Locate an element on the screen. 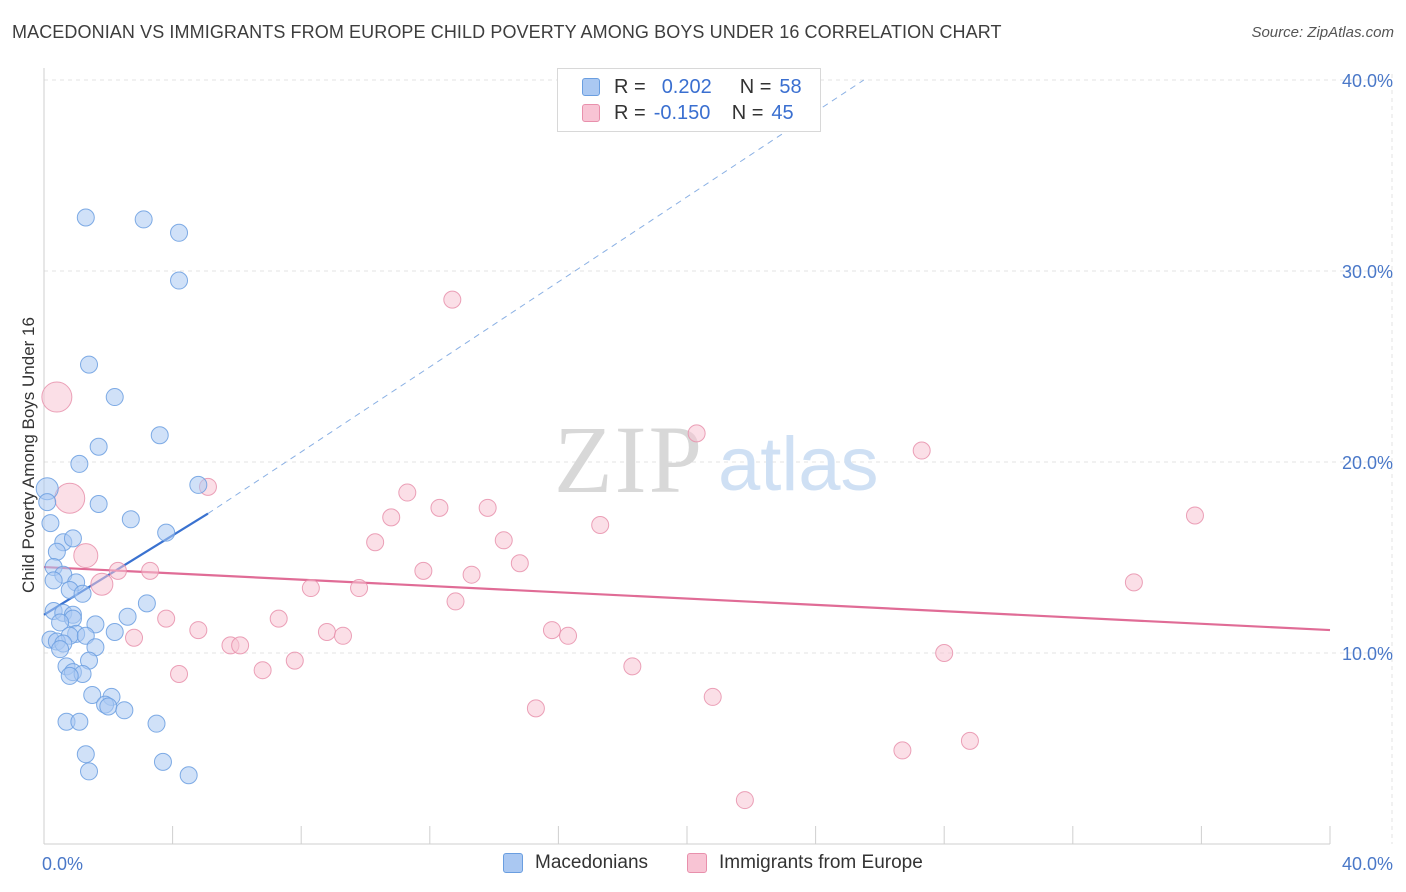  watermark-zip: ZIP is located at coordinates (629, 459).